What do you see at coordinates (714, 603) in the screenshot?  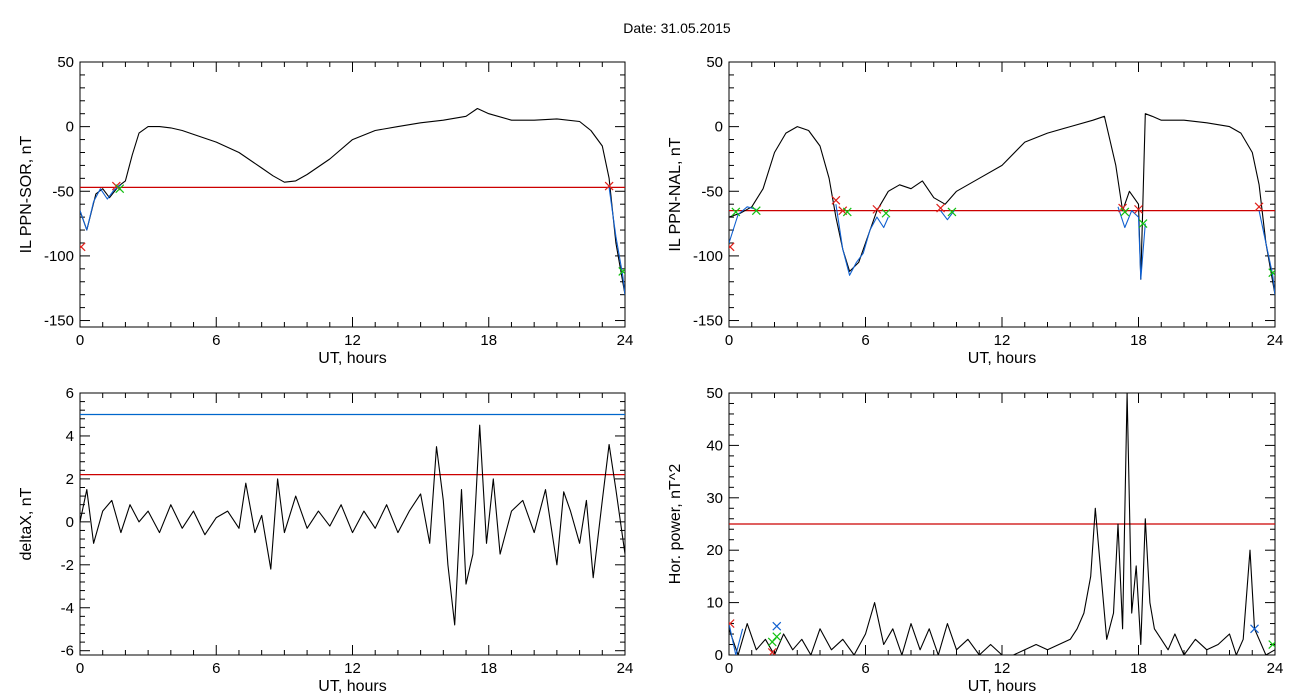 I see `y-tick-label: 10` at bounding box center [714, 603].